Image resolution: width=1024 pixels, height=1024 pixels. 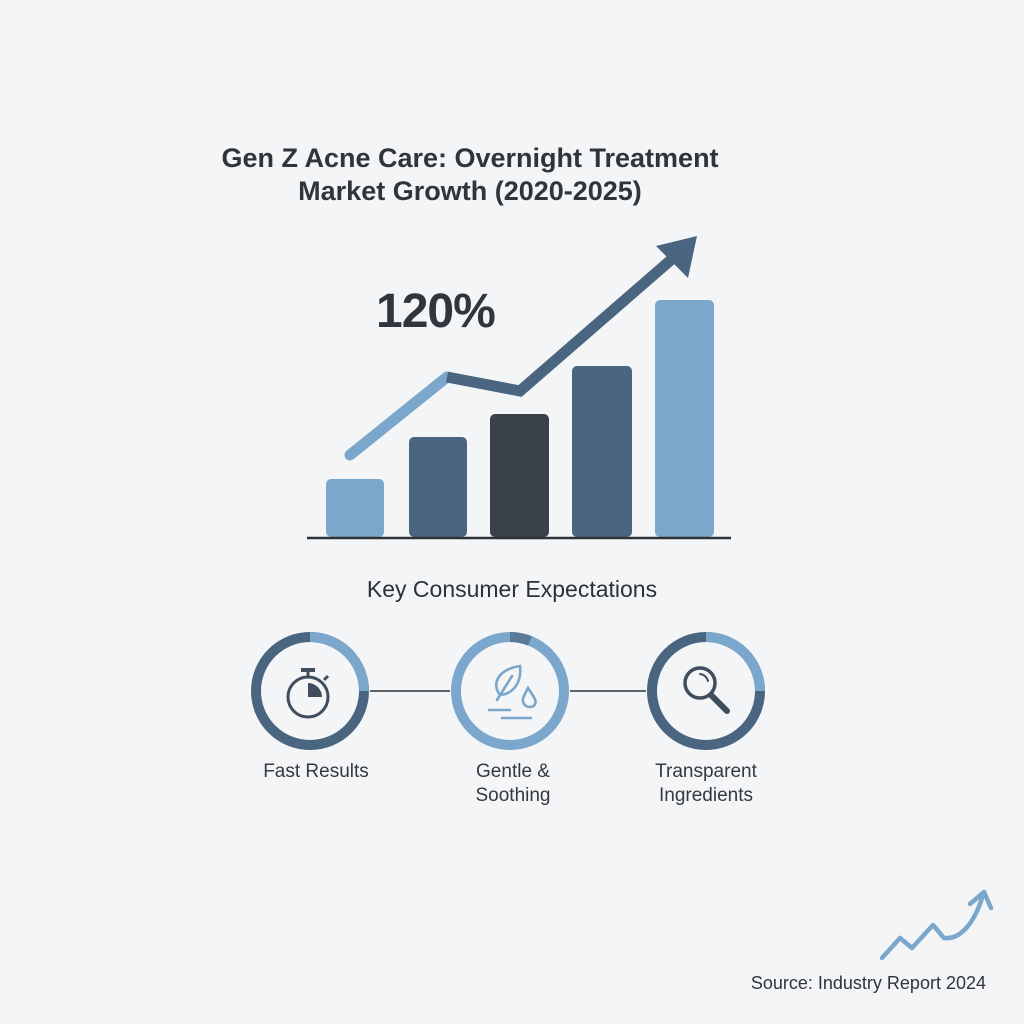 I want to click on growth-highlight-value: 120%, so click(x=436, y=311).